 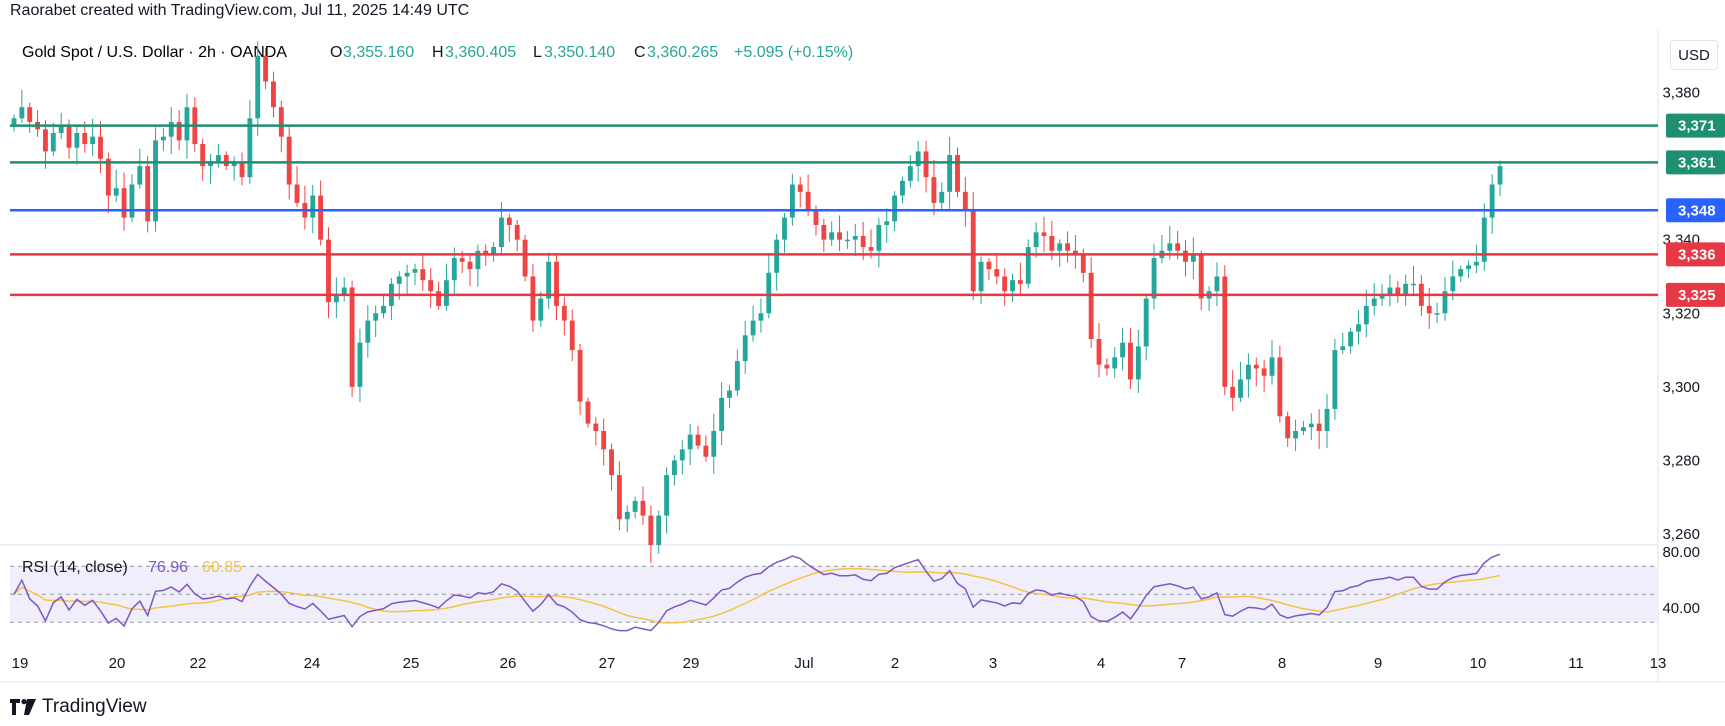 I want to click on rsi-value: 76.96, so click(x=168, y=567).